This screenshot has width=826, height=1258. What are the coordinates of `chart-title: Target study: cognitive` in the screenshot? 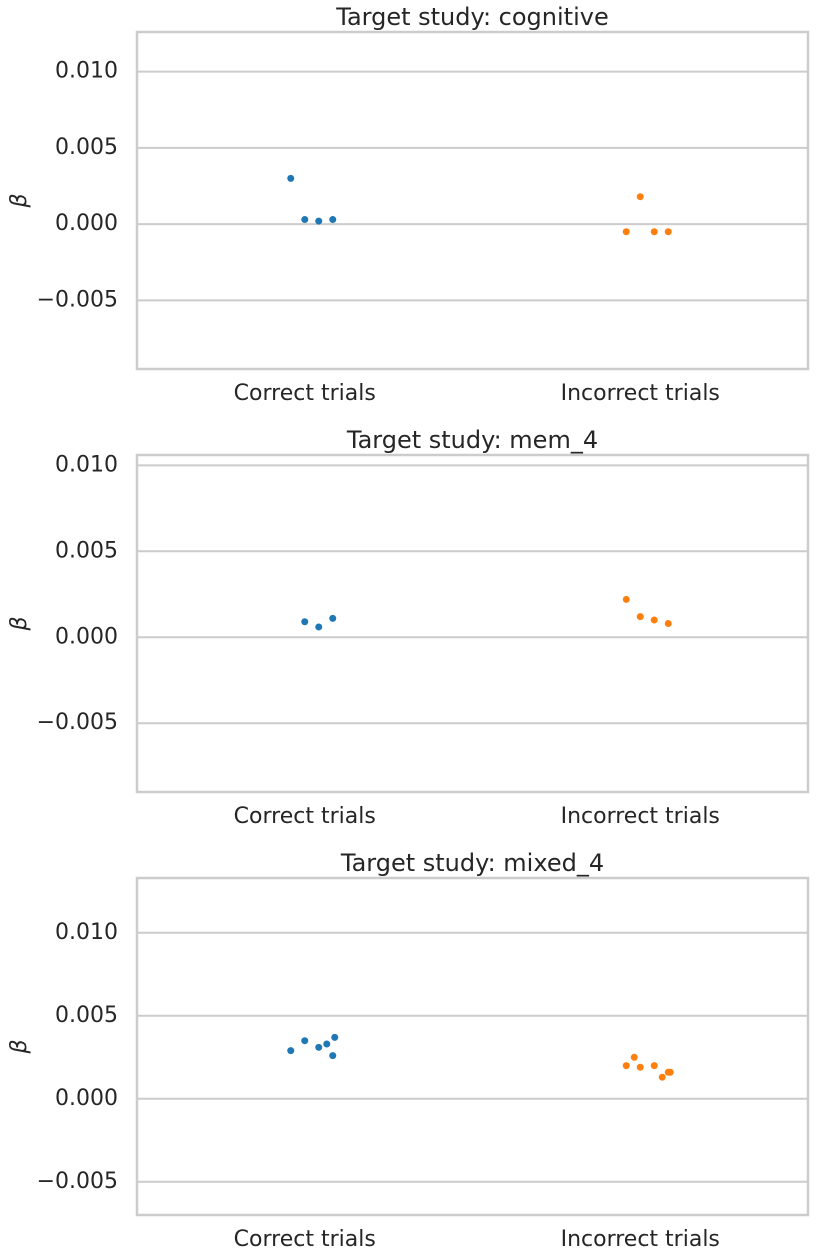 It's located at (471, 17).